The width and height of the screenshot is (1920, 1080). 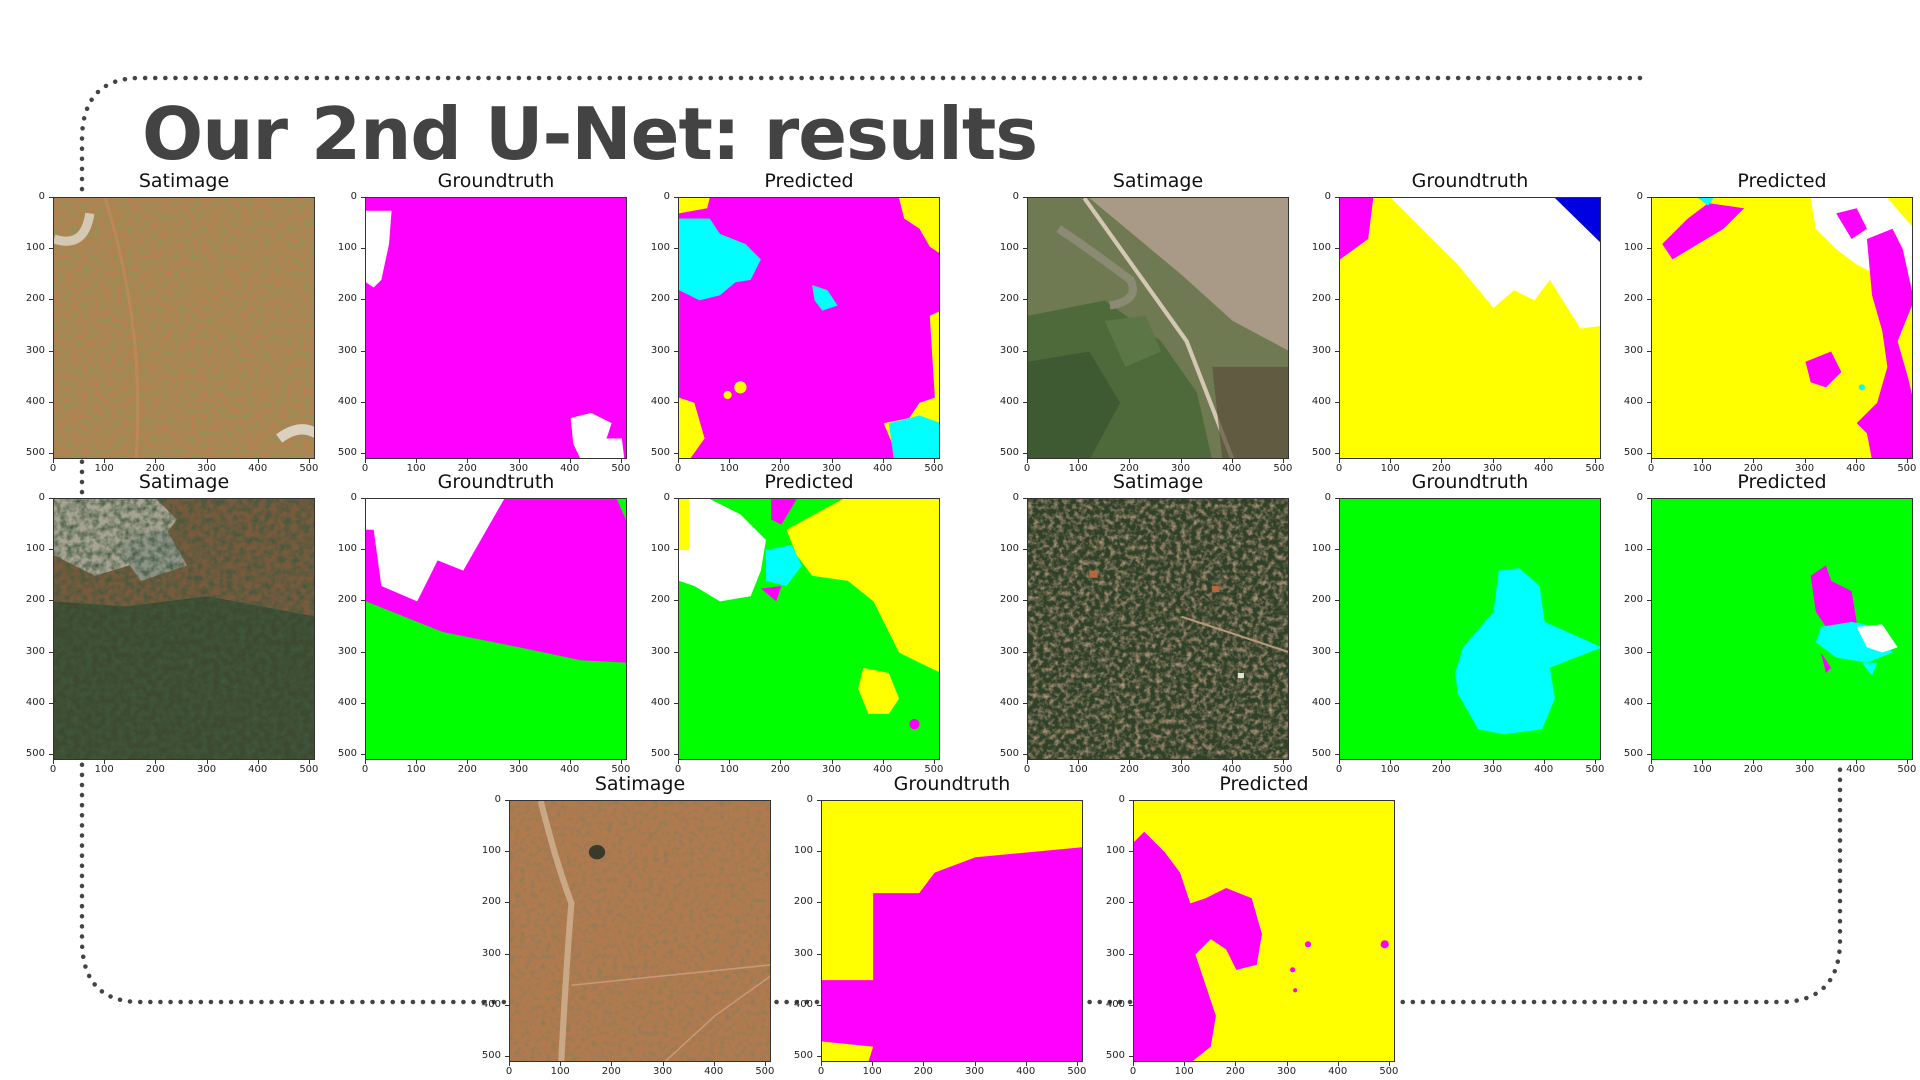 What do you see at coordinates (640, 931) in the screenshot?
I see `image-satimage` at bounding box center [640, 931].